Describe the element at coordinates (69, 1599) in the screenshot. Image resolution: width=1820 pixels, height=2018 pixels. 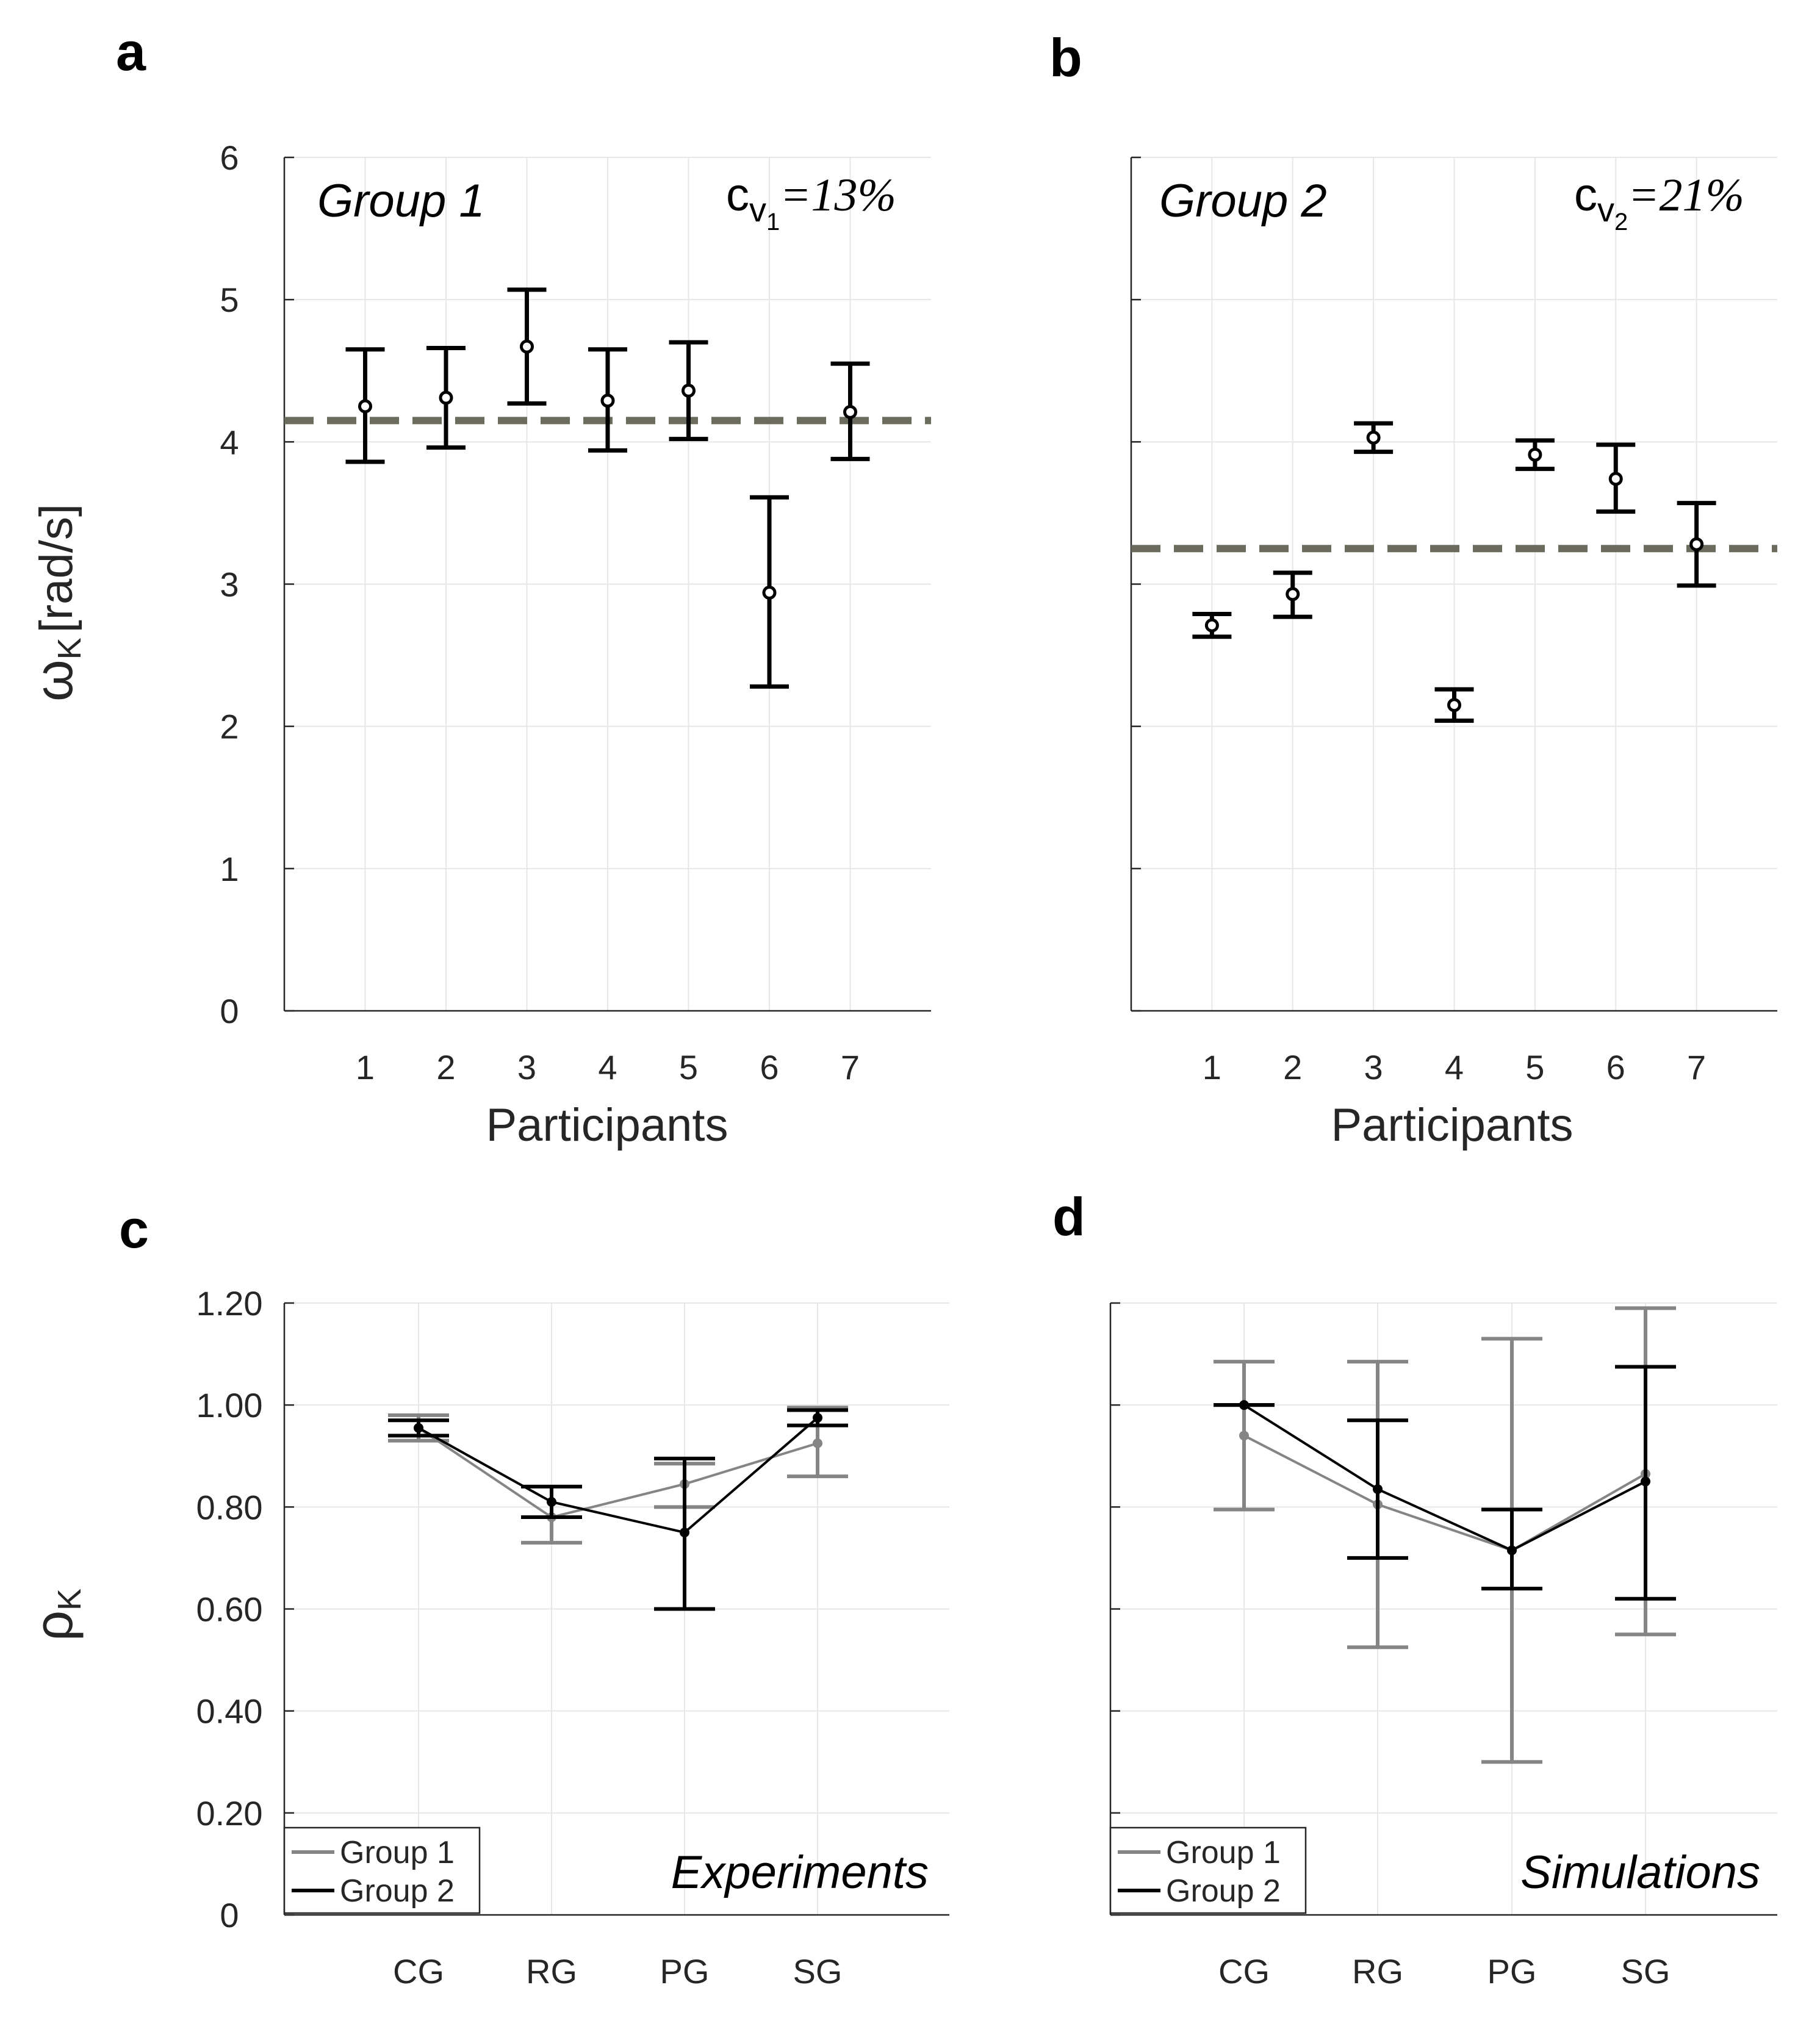
I see `bottom-ylabel-sub: K` at that location.